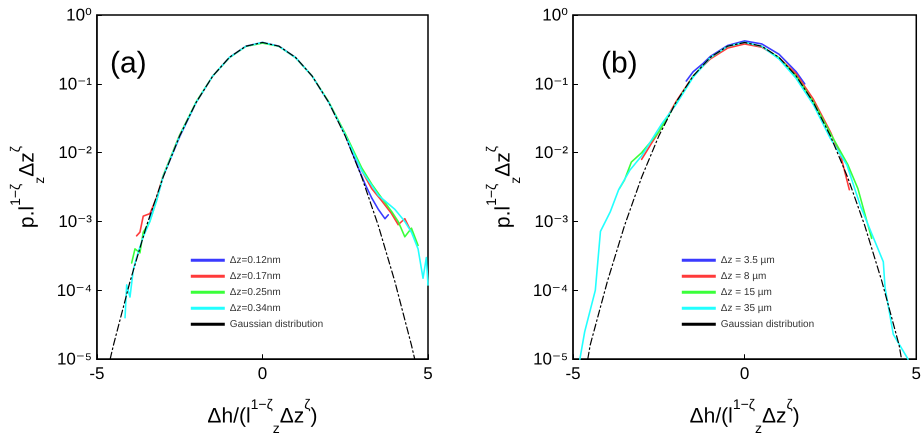 Image resolution: width=923 pixels, height=440 pixels. What do you see at coordinates (743, 276) in the screenshot?
I see `legend-label: Δz = 8 µm` at bounding box center [743, 276].